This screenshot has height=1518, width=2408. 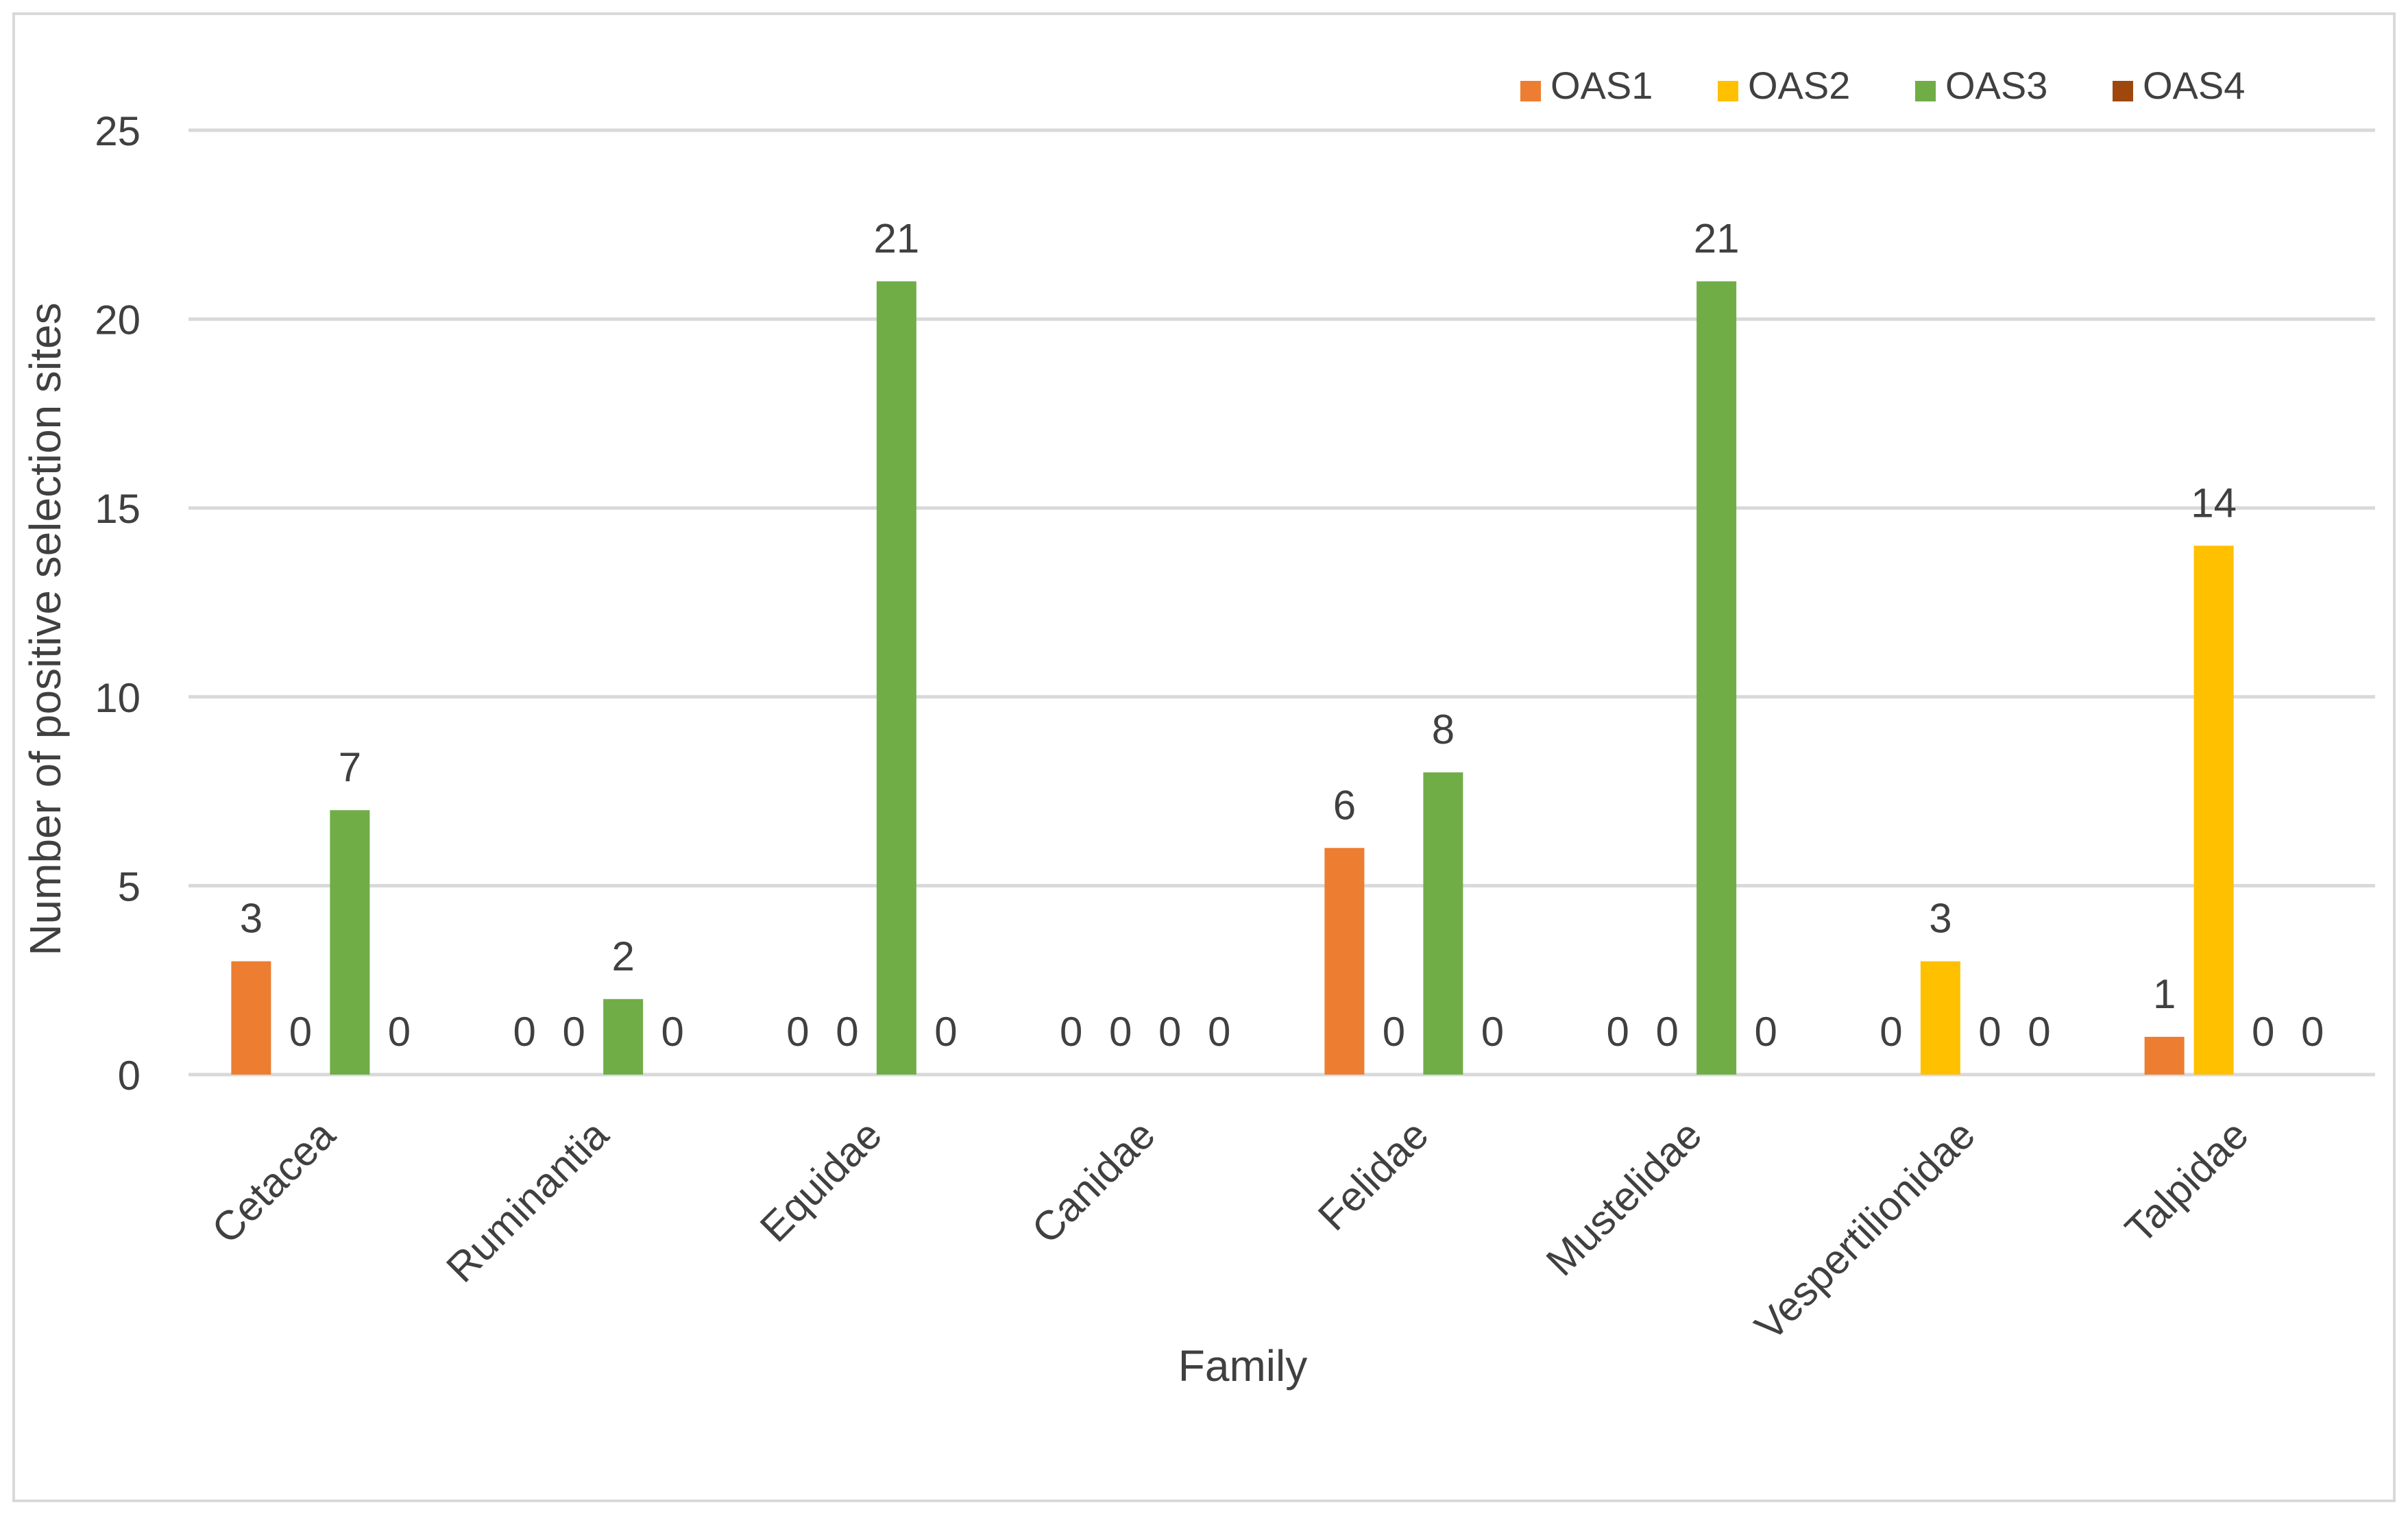 I want to click on legend-swatch-oas2, so click(x=1728, y=91).